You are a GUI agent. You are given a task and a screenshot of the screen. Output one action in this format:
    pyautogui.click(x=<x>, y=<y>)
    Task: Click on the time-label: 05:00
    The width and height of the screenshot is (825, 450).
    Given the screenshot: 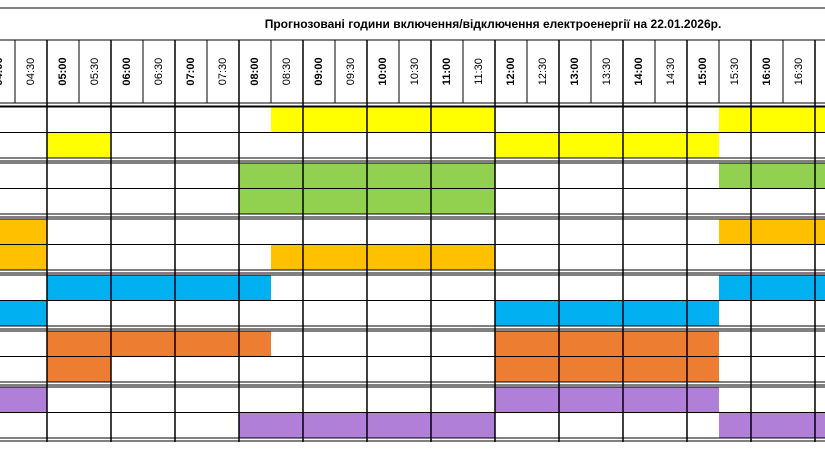 What is the action you would take?
    pyautogui.click(x=63, y=71)
    